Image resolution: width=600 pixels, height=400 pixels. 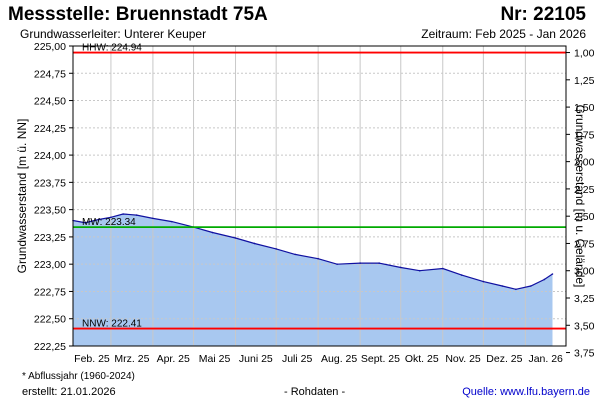 I want to click on y-tick-label-right: 1,50, so click(x=584, y=108).